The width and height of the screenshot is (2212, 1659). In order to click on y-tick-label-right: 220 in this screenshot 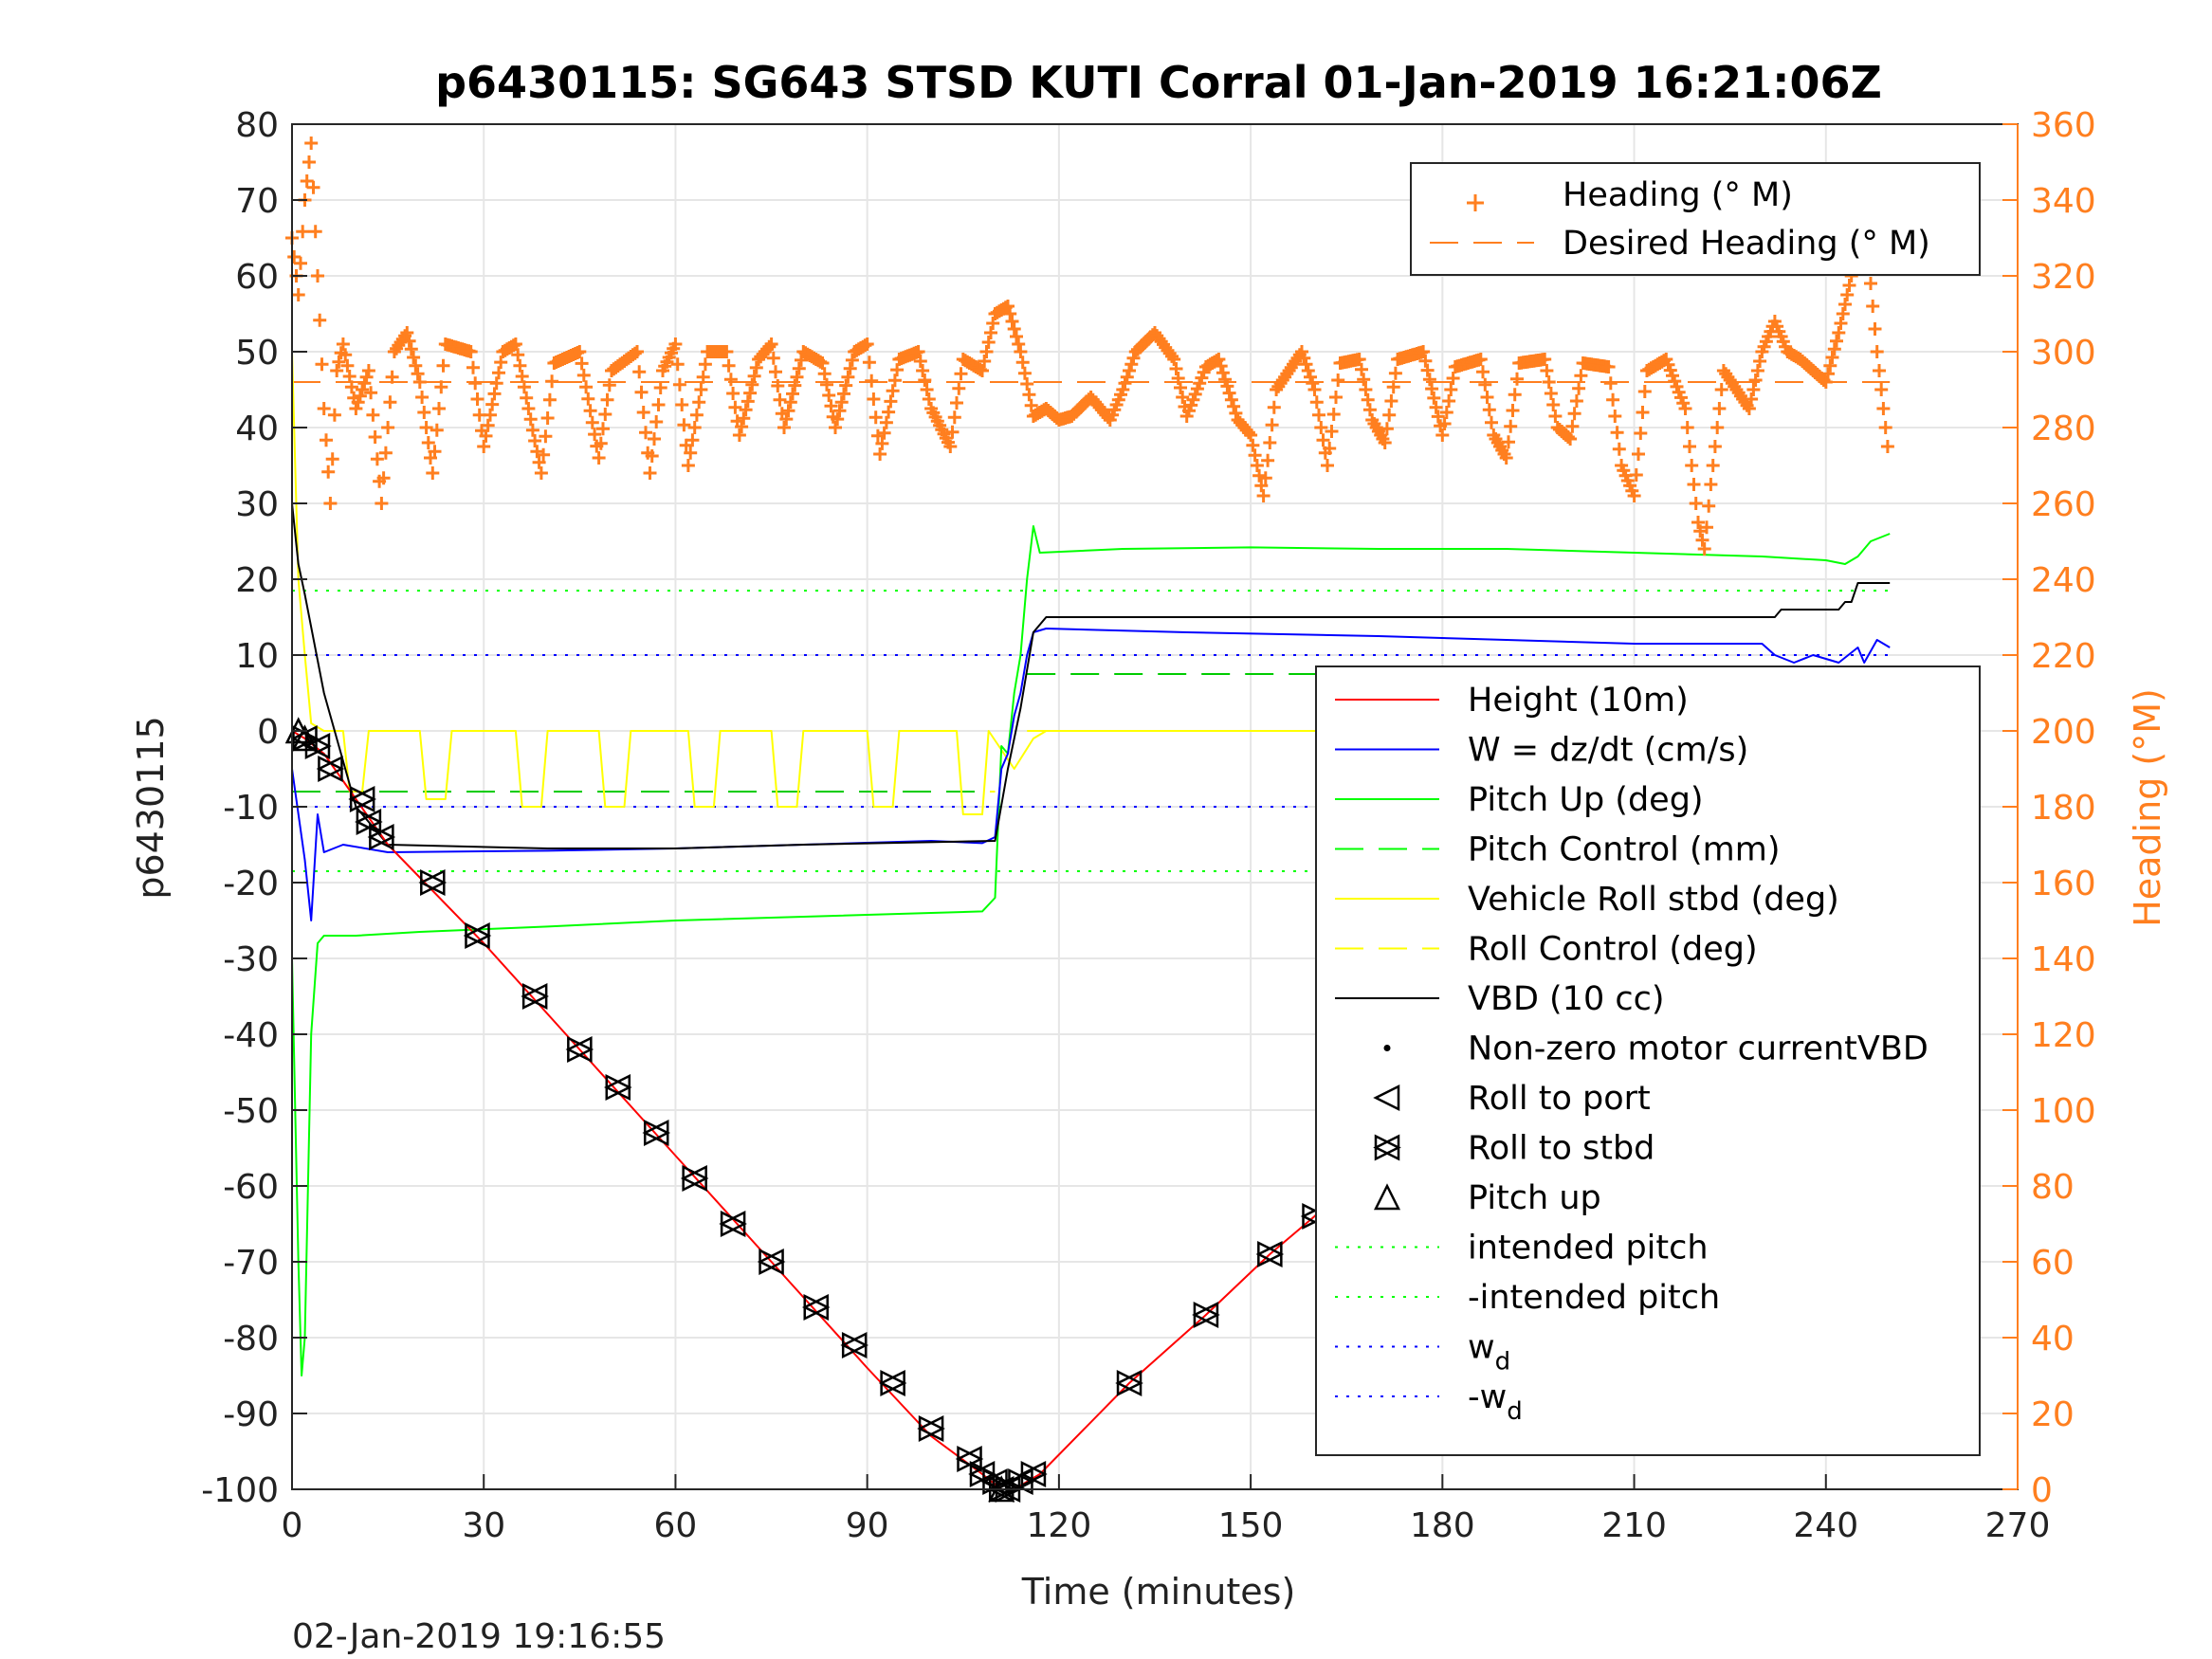, I will do `click(2063, 656)`.